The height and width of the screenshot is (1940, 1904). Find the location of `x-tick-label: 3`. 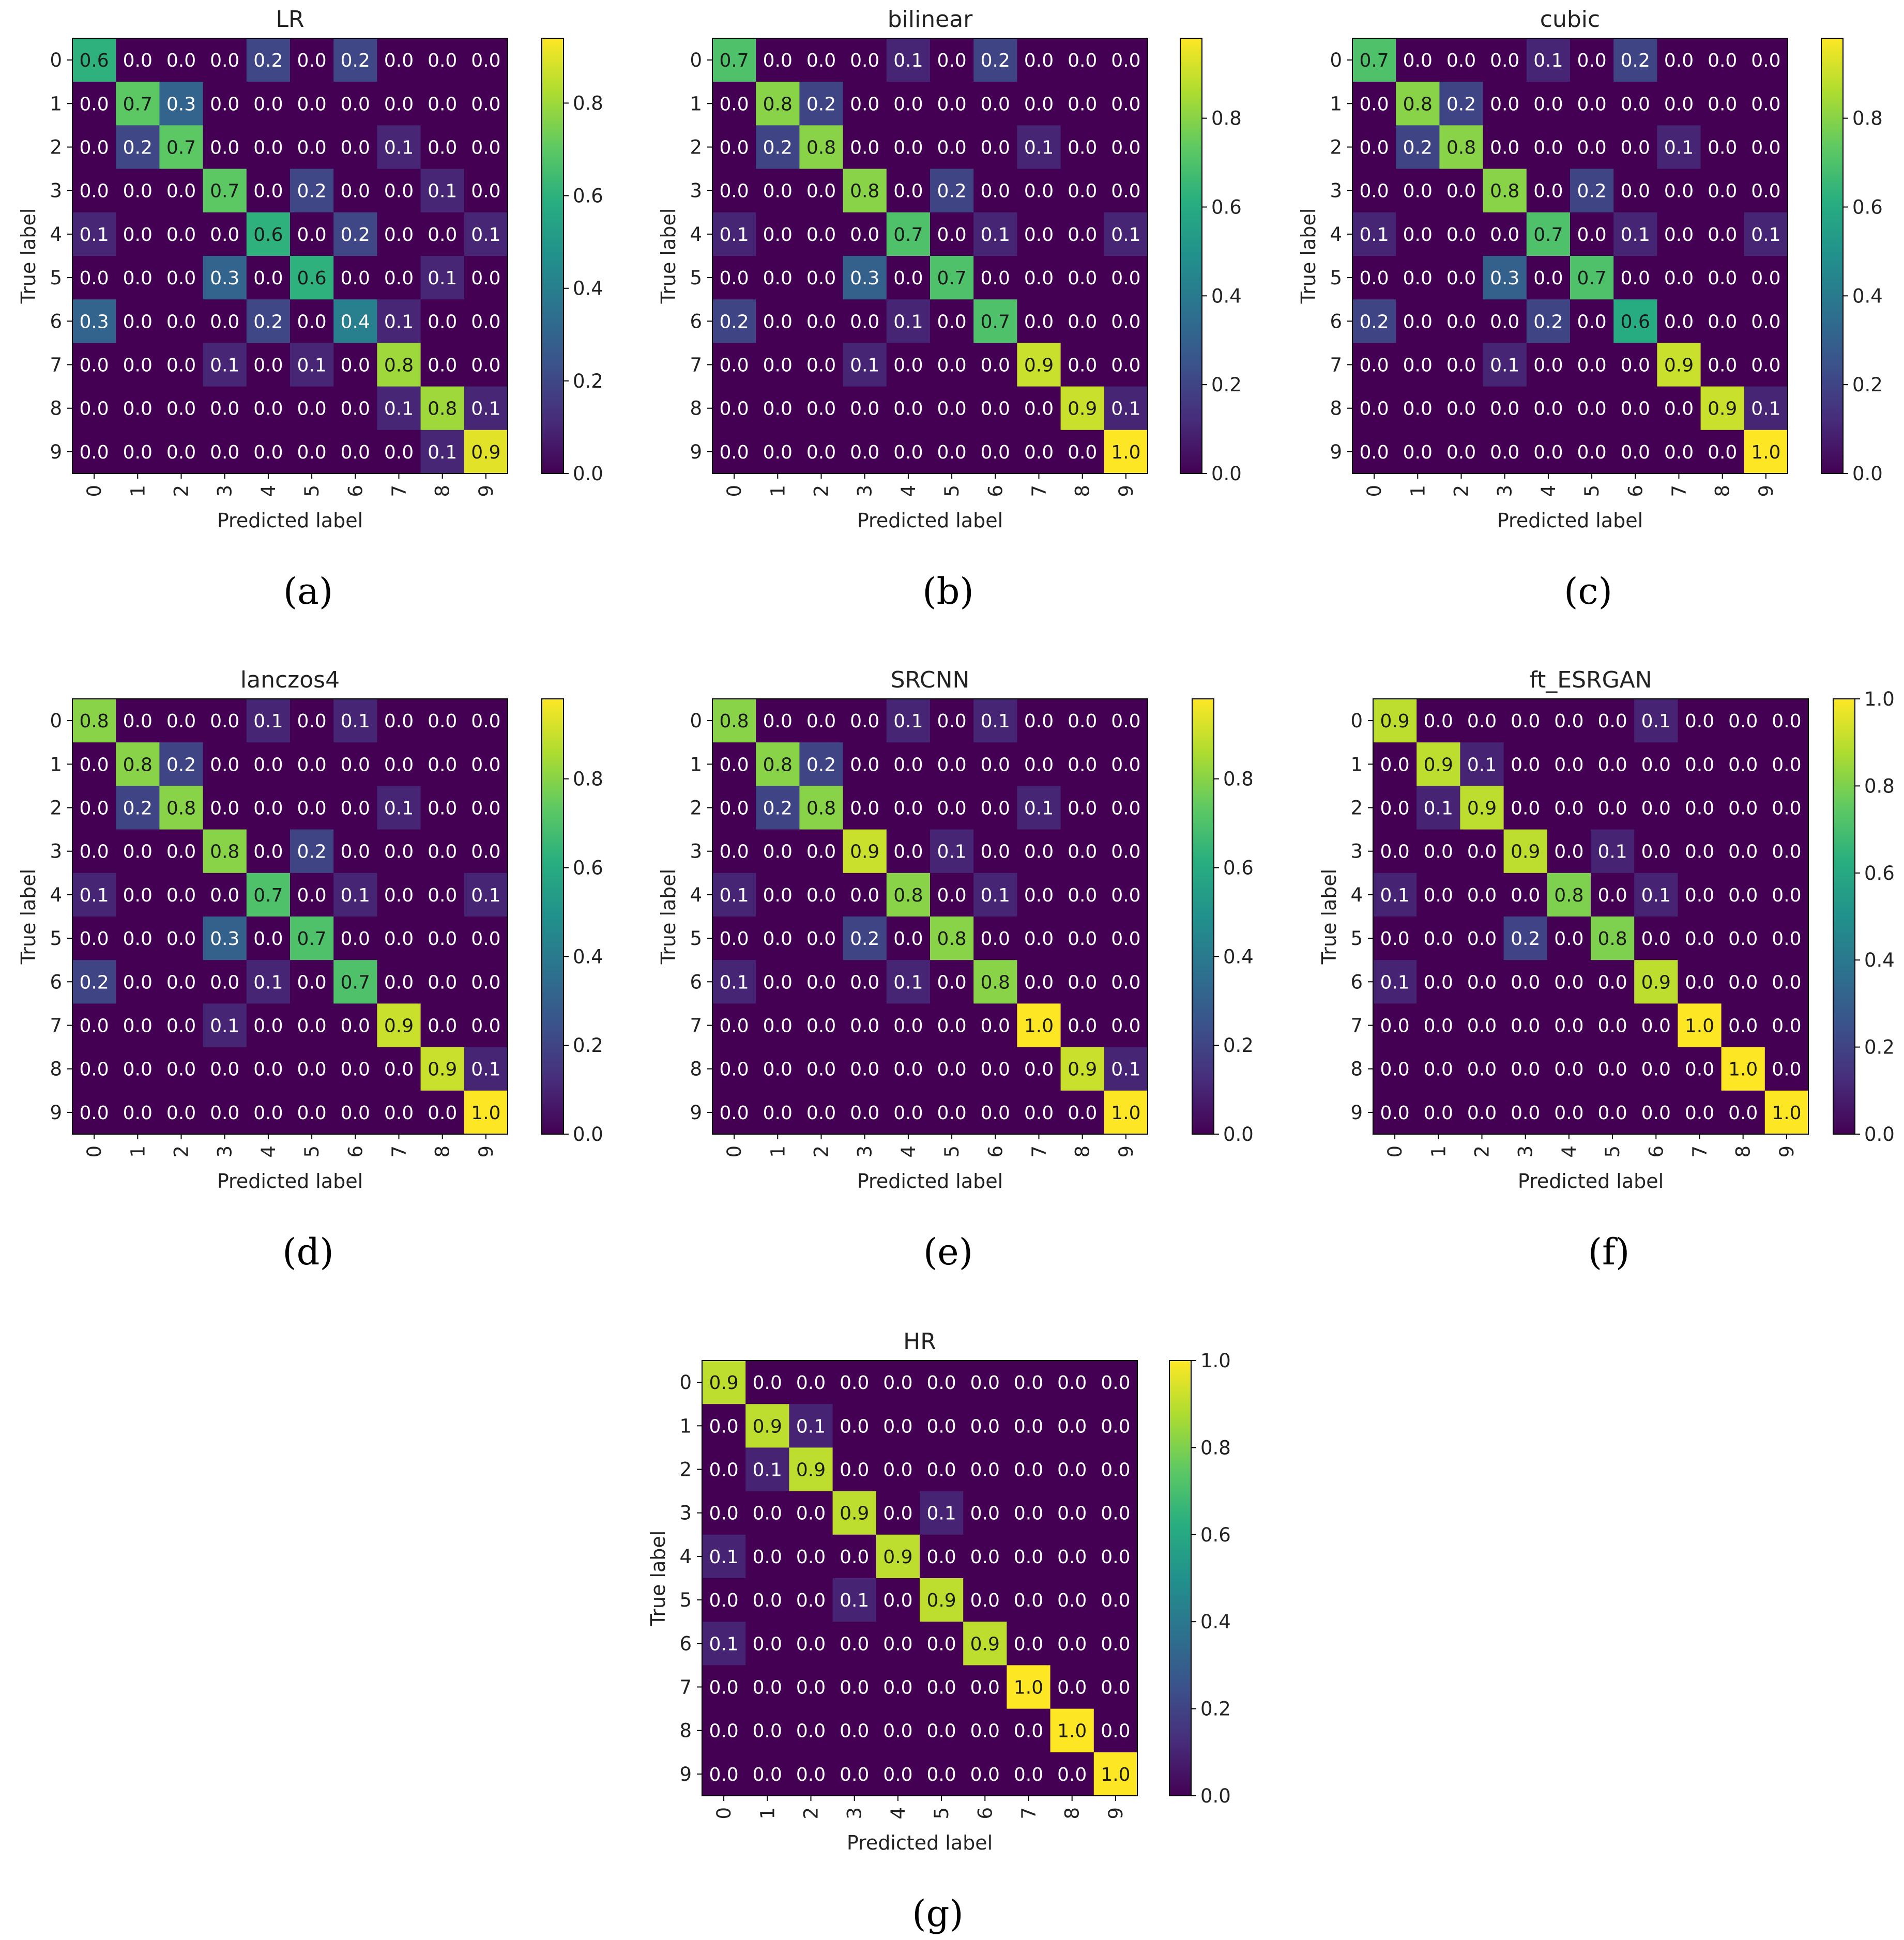

x-tick-label: 3 is located at coordinates (865, 1152).